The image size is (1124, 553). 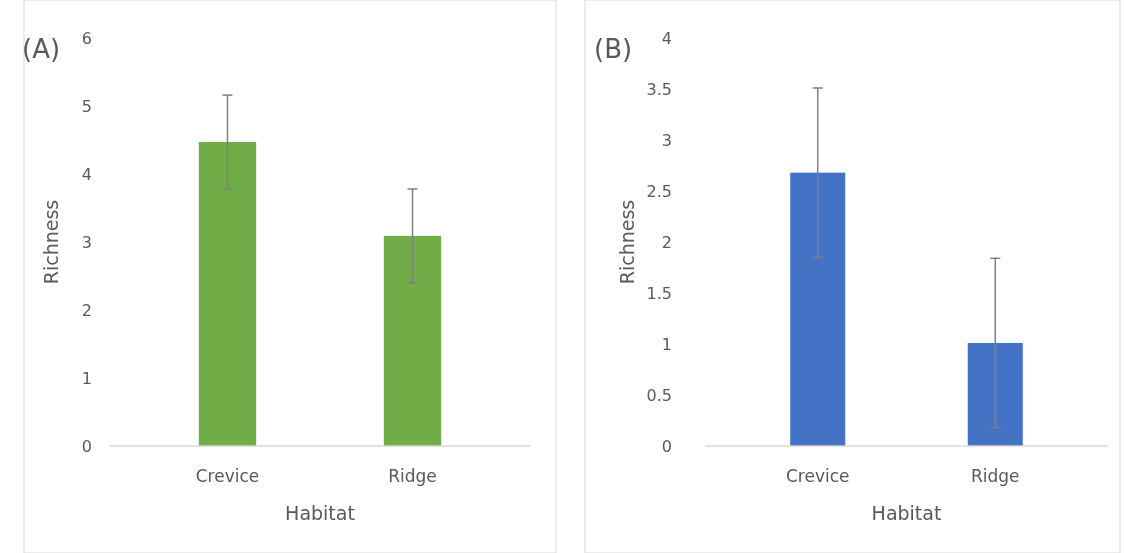 I want to click on y-tick-label: 0.5, so click(x=659, y=395).